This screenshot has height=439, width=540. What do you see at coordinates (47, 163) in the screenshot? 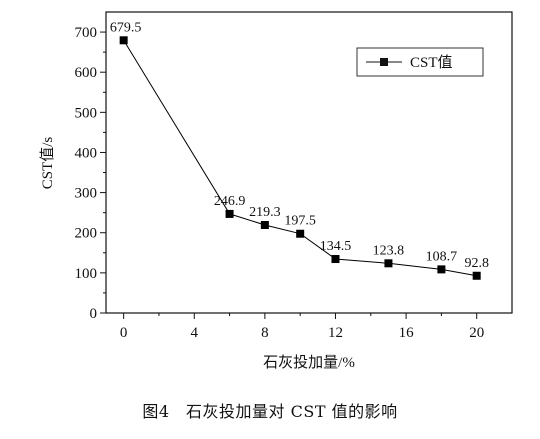
I see `y-axis-label: CST值/s` at bounding box center [47, 163].